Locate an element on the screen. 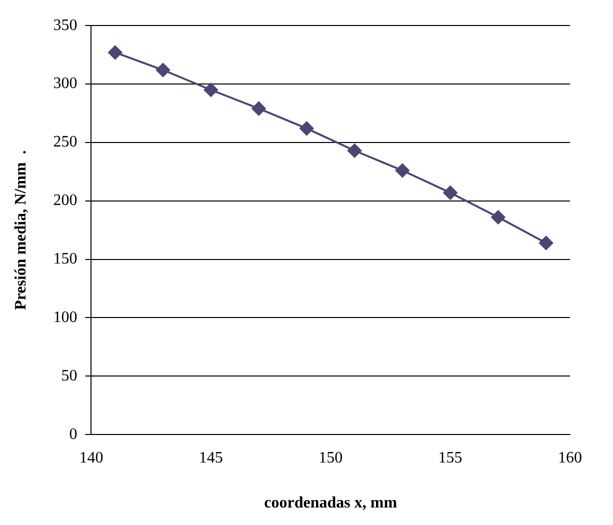 The image size is (613, 525). y-tick-label: 250 is located at coordinates (65, 142).